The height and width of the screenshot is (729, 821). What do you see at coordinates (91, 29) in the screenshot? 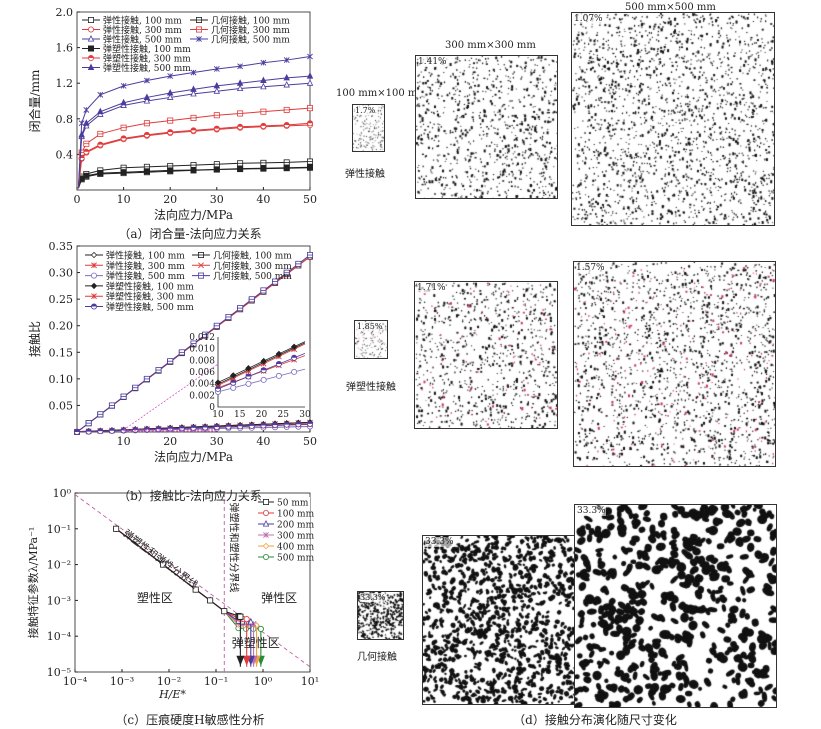
I see `chart-a-legend-item-marker` at bounding box center [91, 29].